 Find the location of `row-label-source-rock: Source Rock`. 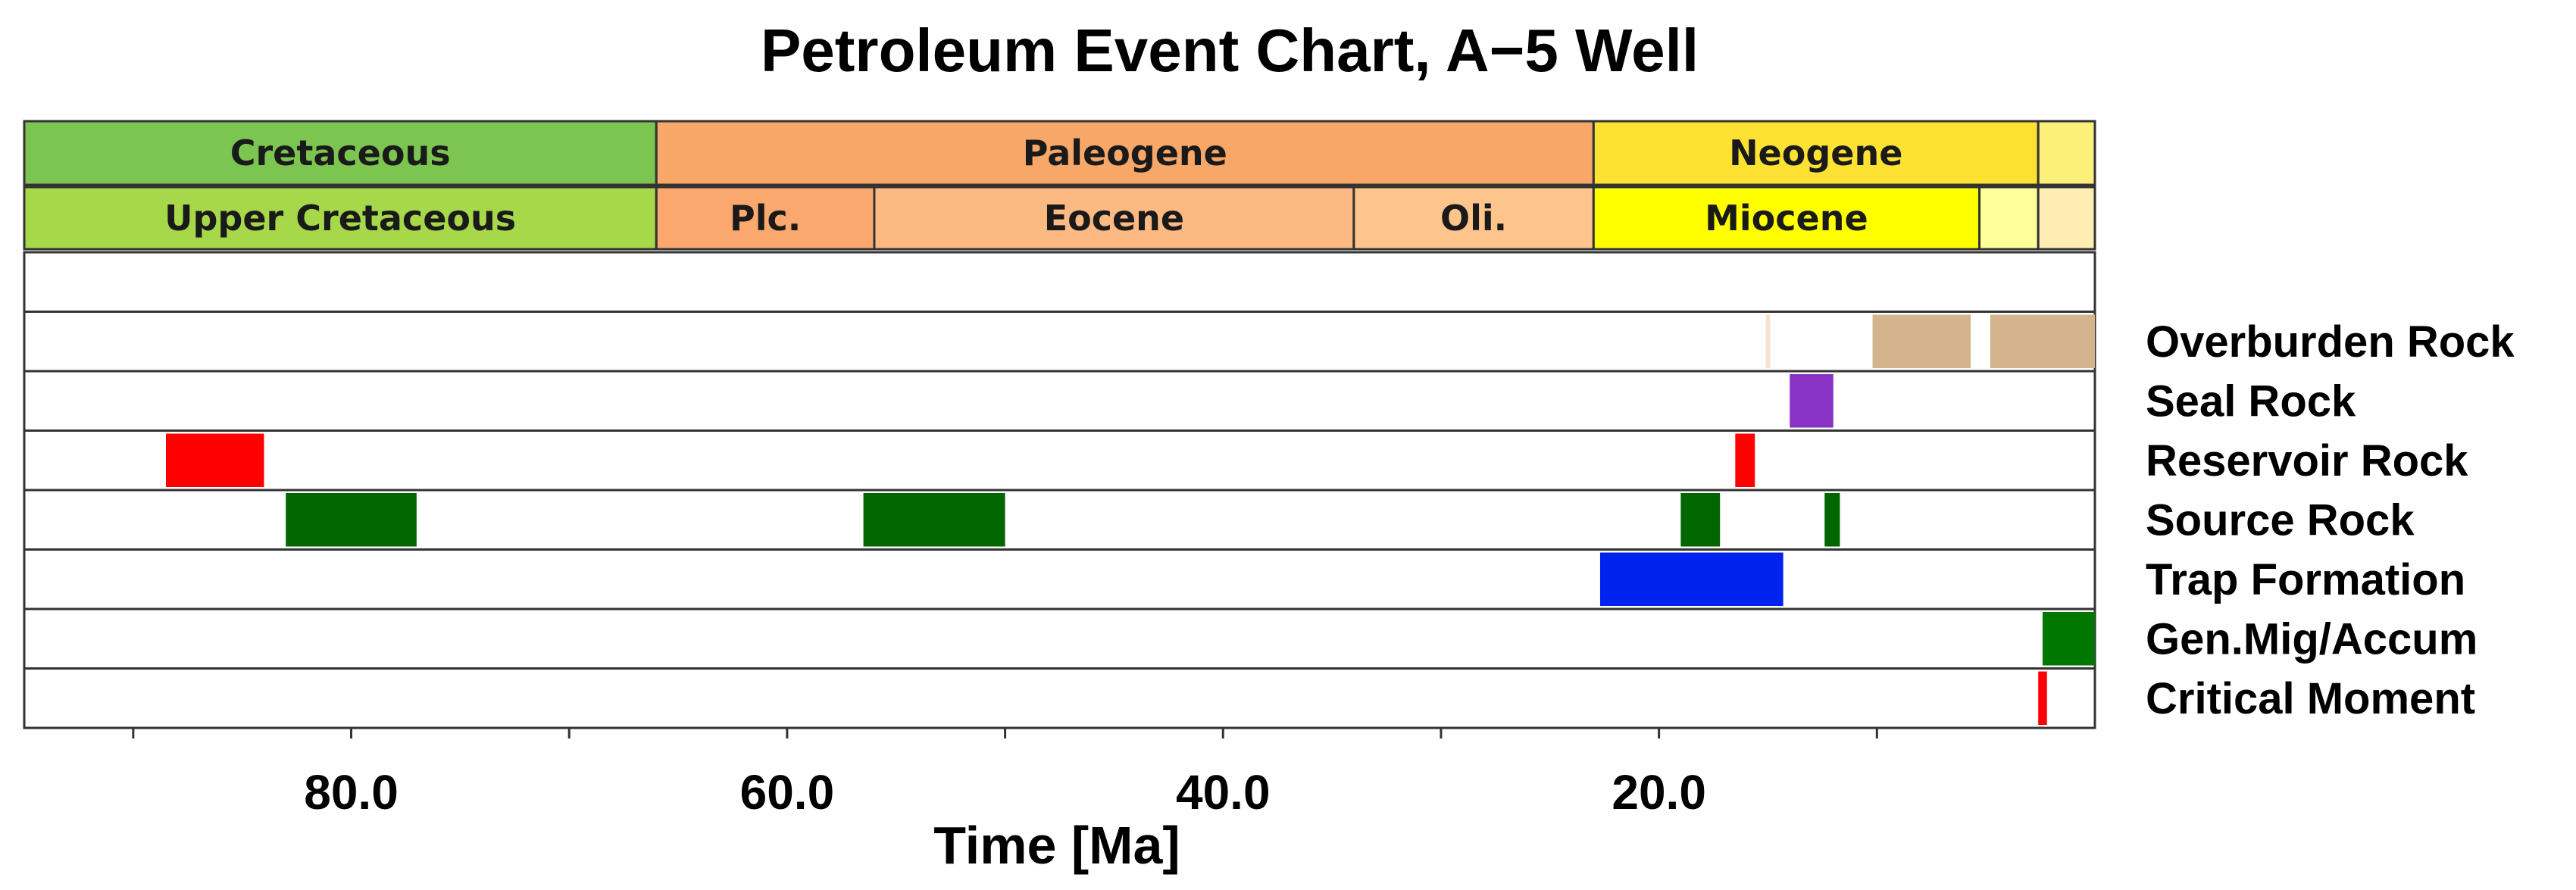

row-label-source-rock: Source Rock is located at coordinates (2280, 520).